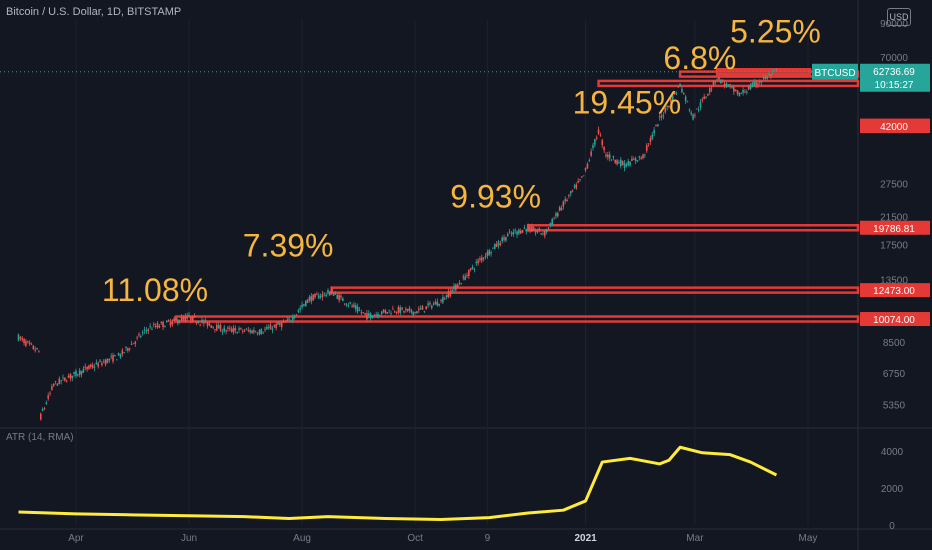 The width and height of the screenshot is (932, 550). What do you see at coordinates (894, 406) in the screenshot?
I see `price-tick-label: 5350` at bounding box center [894, 406].